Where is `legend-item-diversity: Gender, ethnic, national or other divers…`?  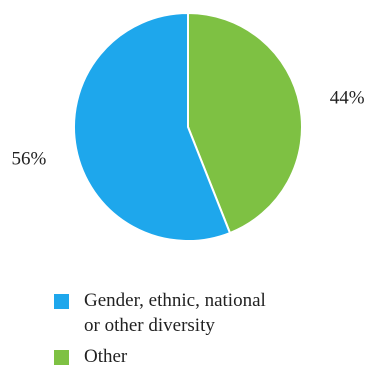 legend-item-diversity: Gender, ethnic, national or other divers… is located at coordinates (208, 313).